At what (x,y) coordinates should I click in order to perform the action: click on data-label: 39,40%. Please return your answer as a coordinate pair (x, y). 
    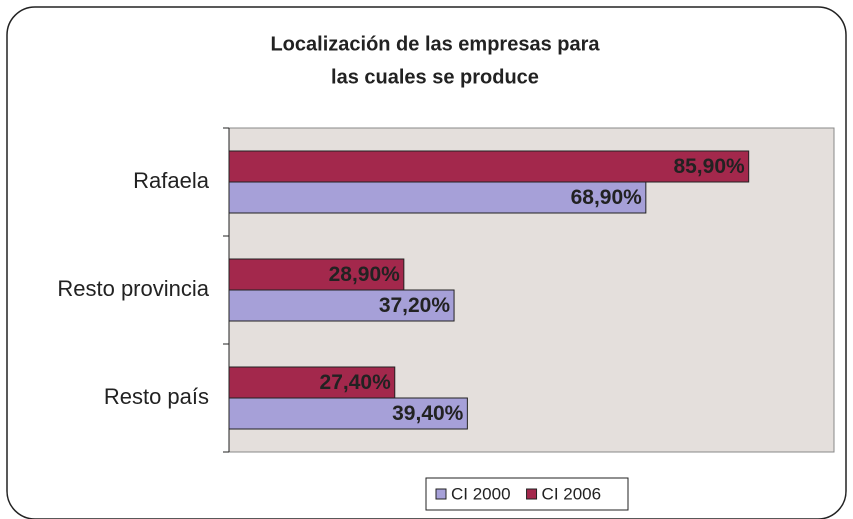
    Looking at the image, I should click on (428, 413).